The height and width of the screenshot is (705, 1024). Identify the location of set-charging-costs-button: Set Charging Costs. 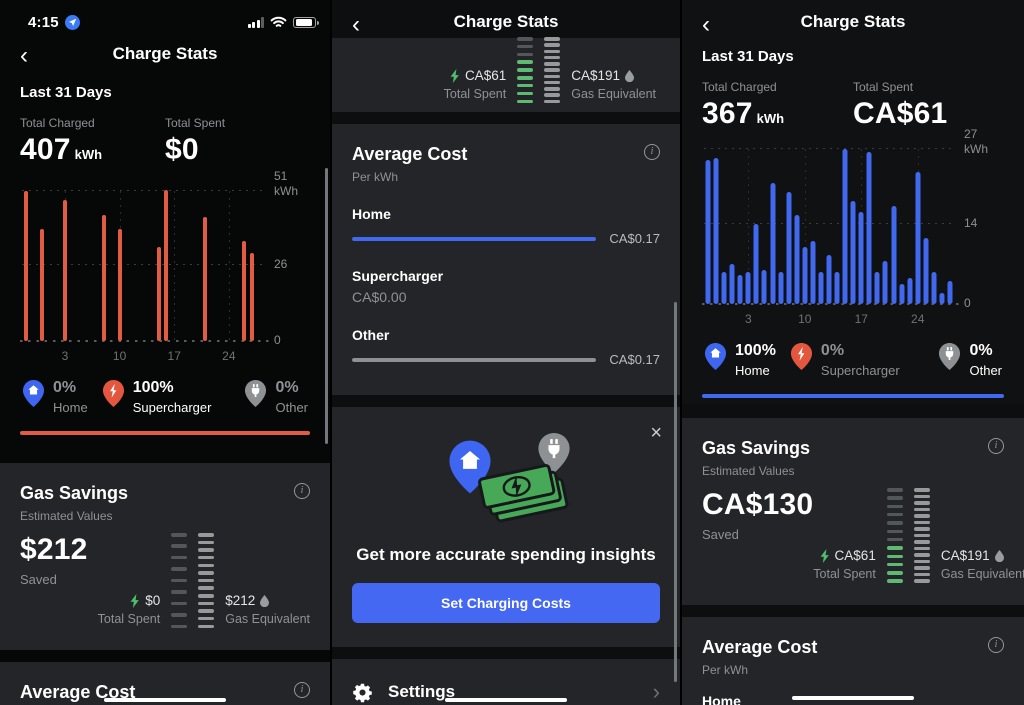
(506, 603).